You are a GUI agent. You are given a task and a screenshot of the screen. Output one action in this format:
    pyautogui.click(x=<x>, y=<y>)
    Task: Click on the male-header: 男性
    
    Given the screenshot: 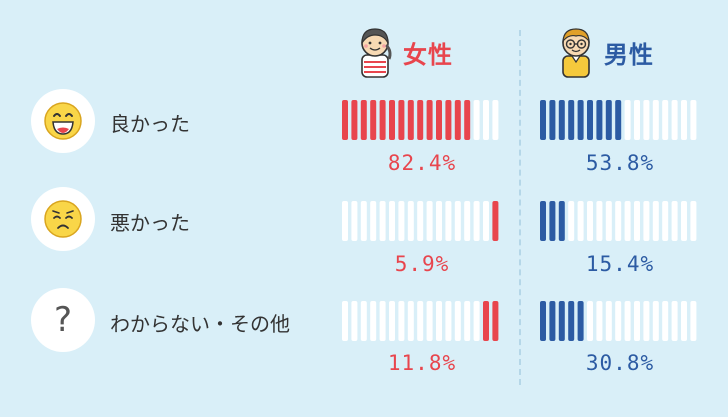 What is the action you would take?
    pyautogui.click(x=605, y=52)
    